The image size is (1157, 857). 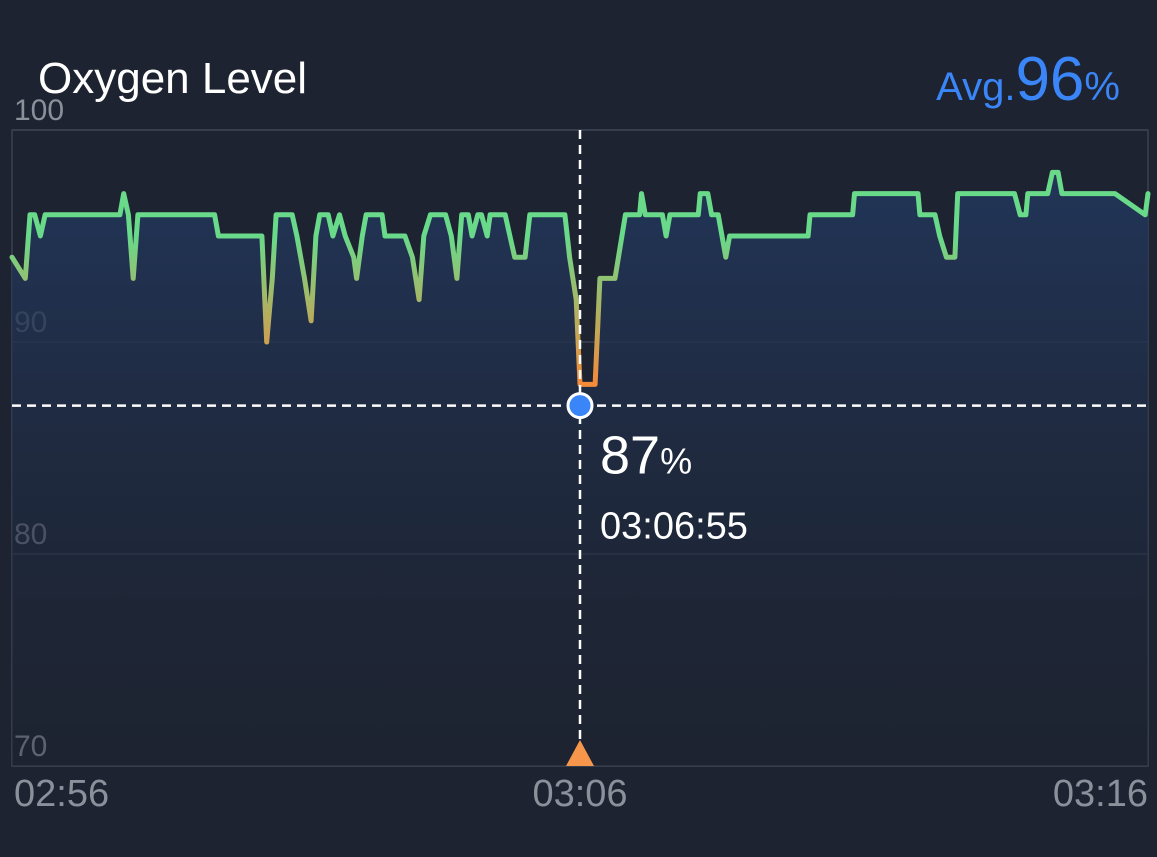 I want to click on average-prefix: Avg., so click(x=975, y=87).